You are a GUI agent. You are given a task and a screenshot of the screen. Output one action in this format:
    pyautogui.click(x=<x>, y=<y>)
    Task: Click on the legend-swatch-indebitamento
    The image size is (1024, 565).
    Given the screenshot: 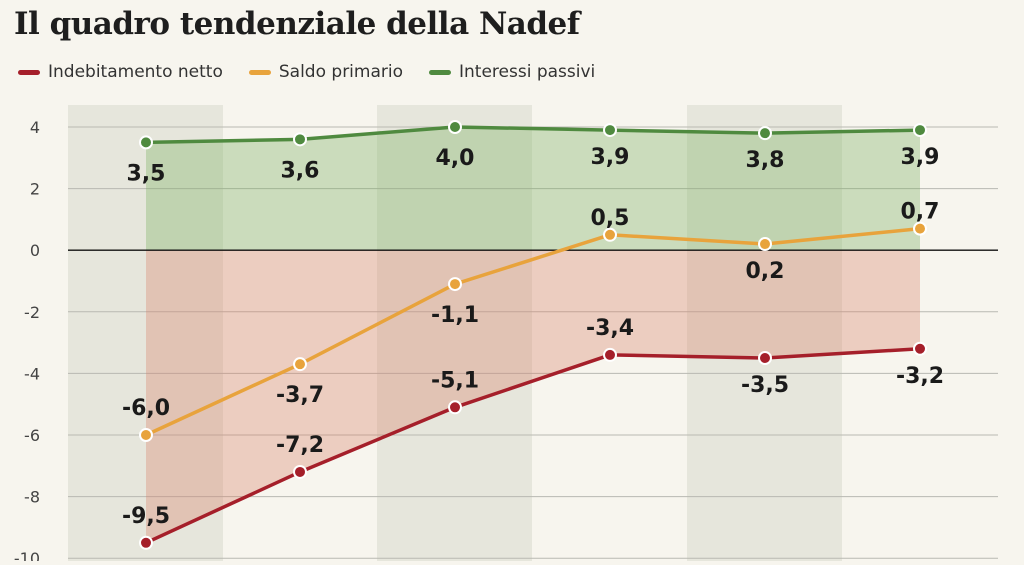 What is the action you would take?
    pyautogui.click(x=29, y=72)
    